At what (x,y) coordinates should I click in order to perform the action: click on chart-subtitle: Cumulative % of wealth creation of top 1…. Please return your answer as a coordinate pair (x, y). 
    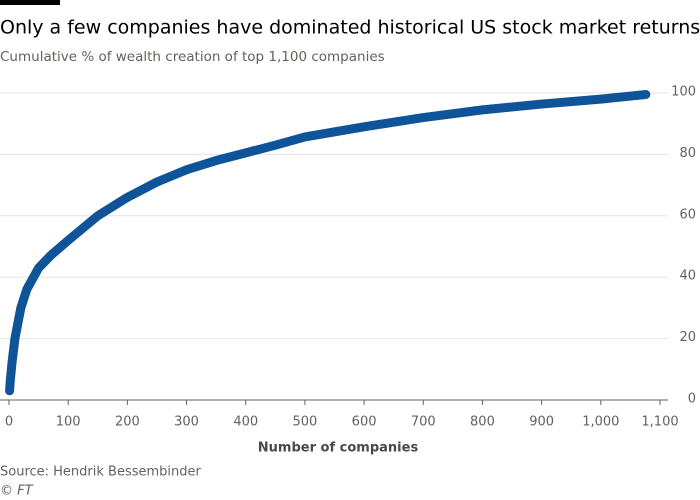
    Looking at the image, I should click on (192, 57).